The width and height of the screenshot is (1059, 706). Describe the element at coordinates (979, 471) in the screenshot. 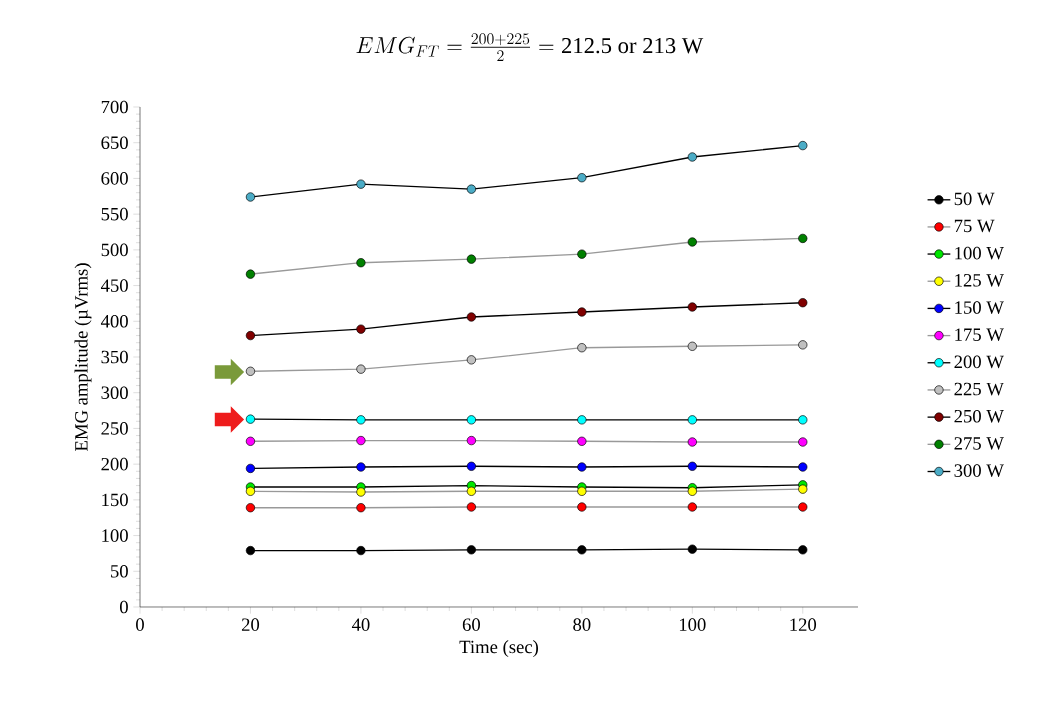

I see `legend-label: 300 W` at that location.